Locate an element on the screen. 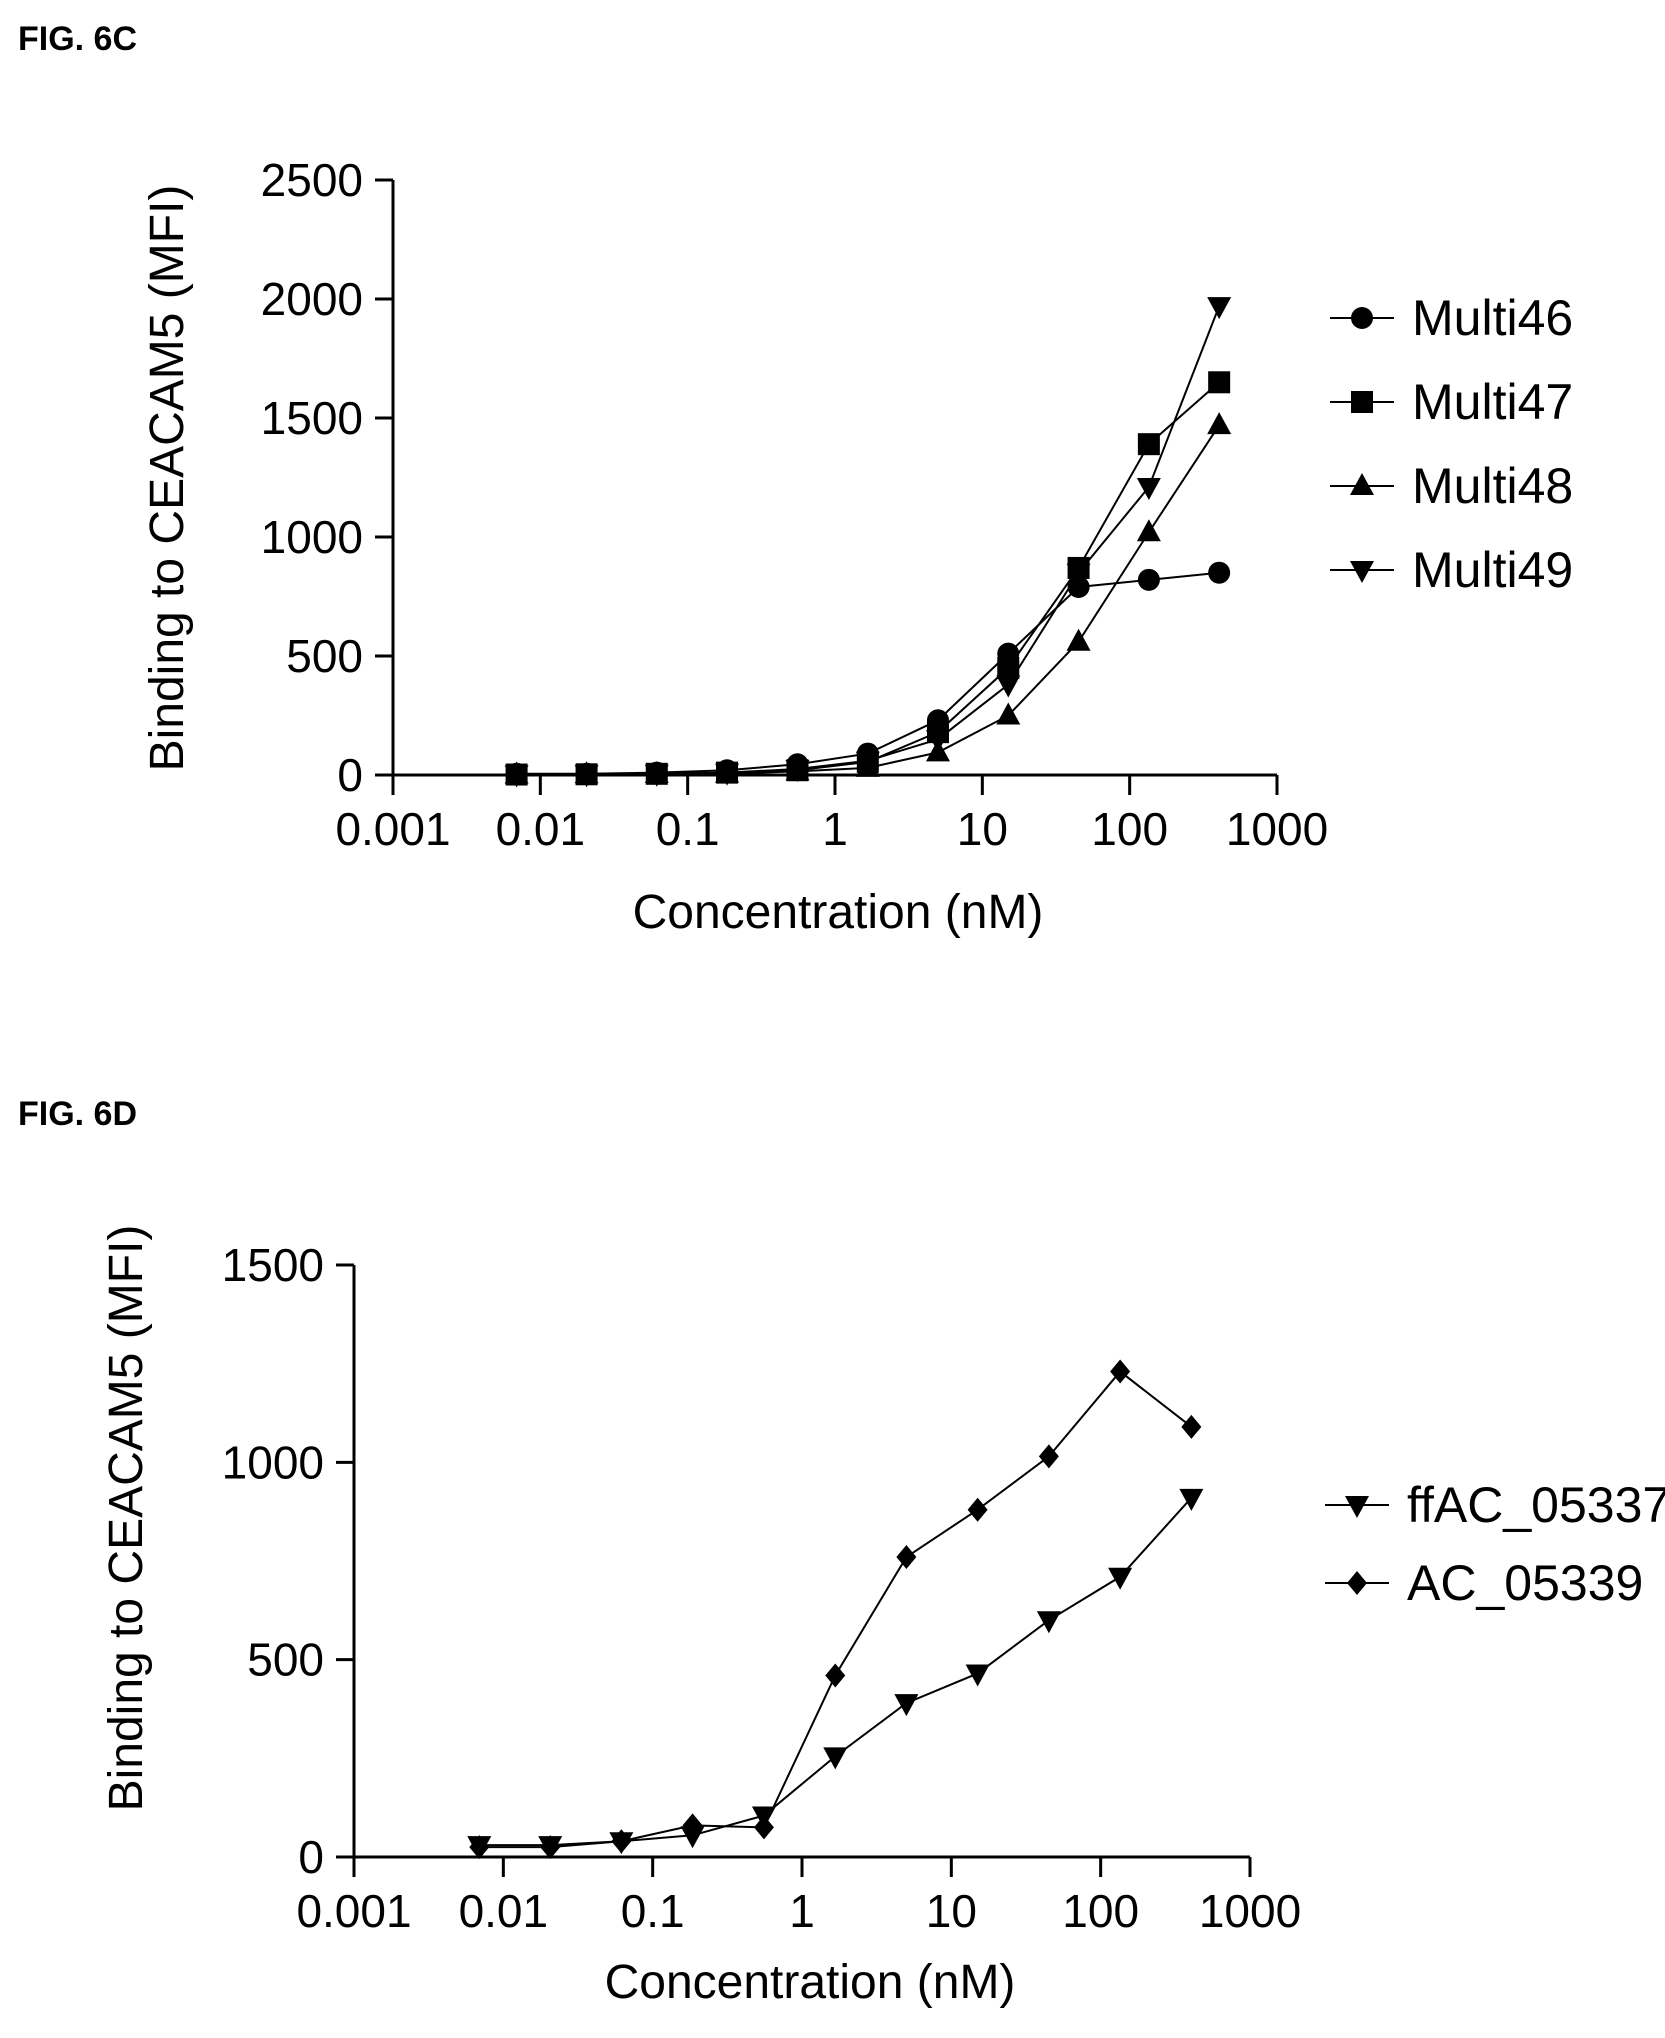 This screenshot has height=2038, width=1665. legend-label: AC_05339 is located at coordinates (1525, 1583).